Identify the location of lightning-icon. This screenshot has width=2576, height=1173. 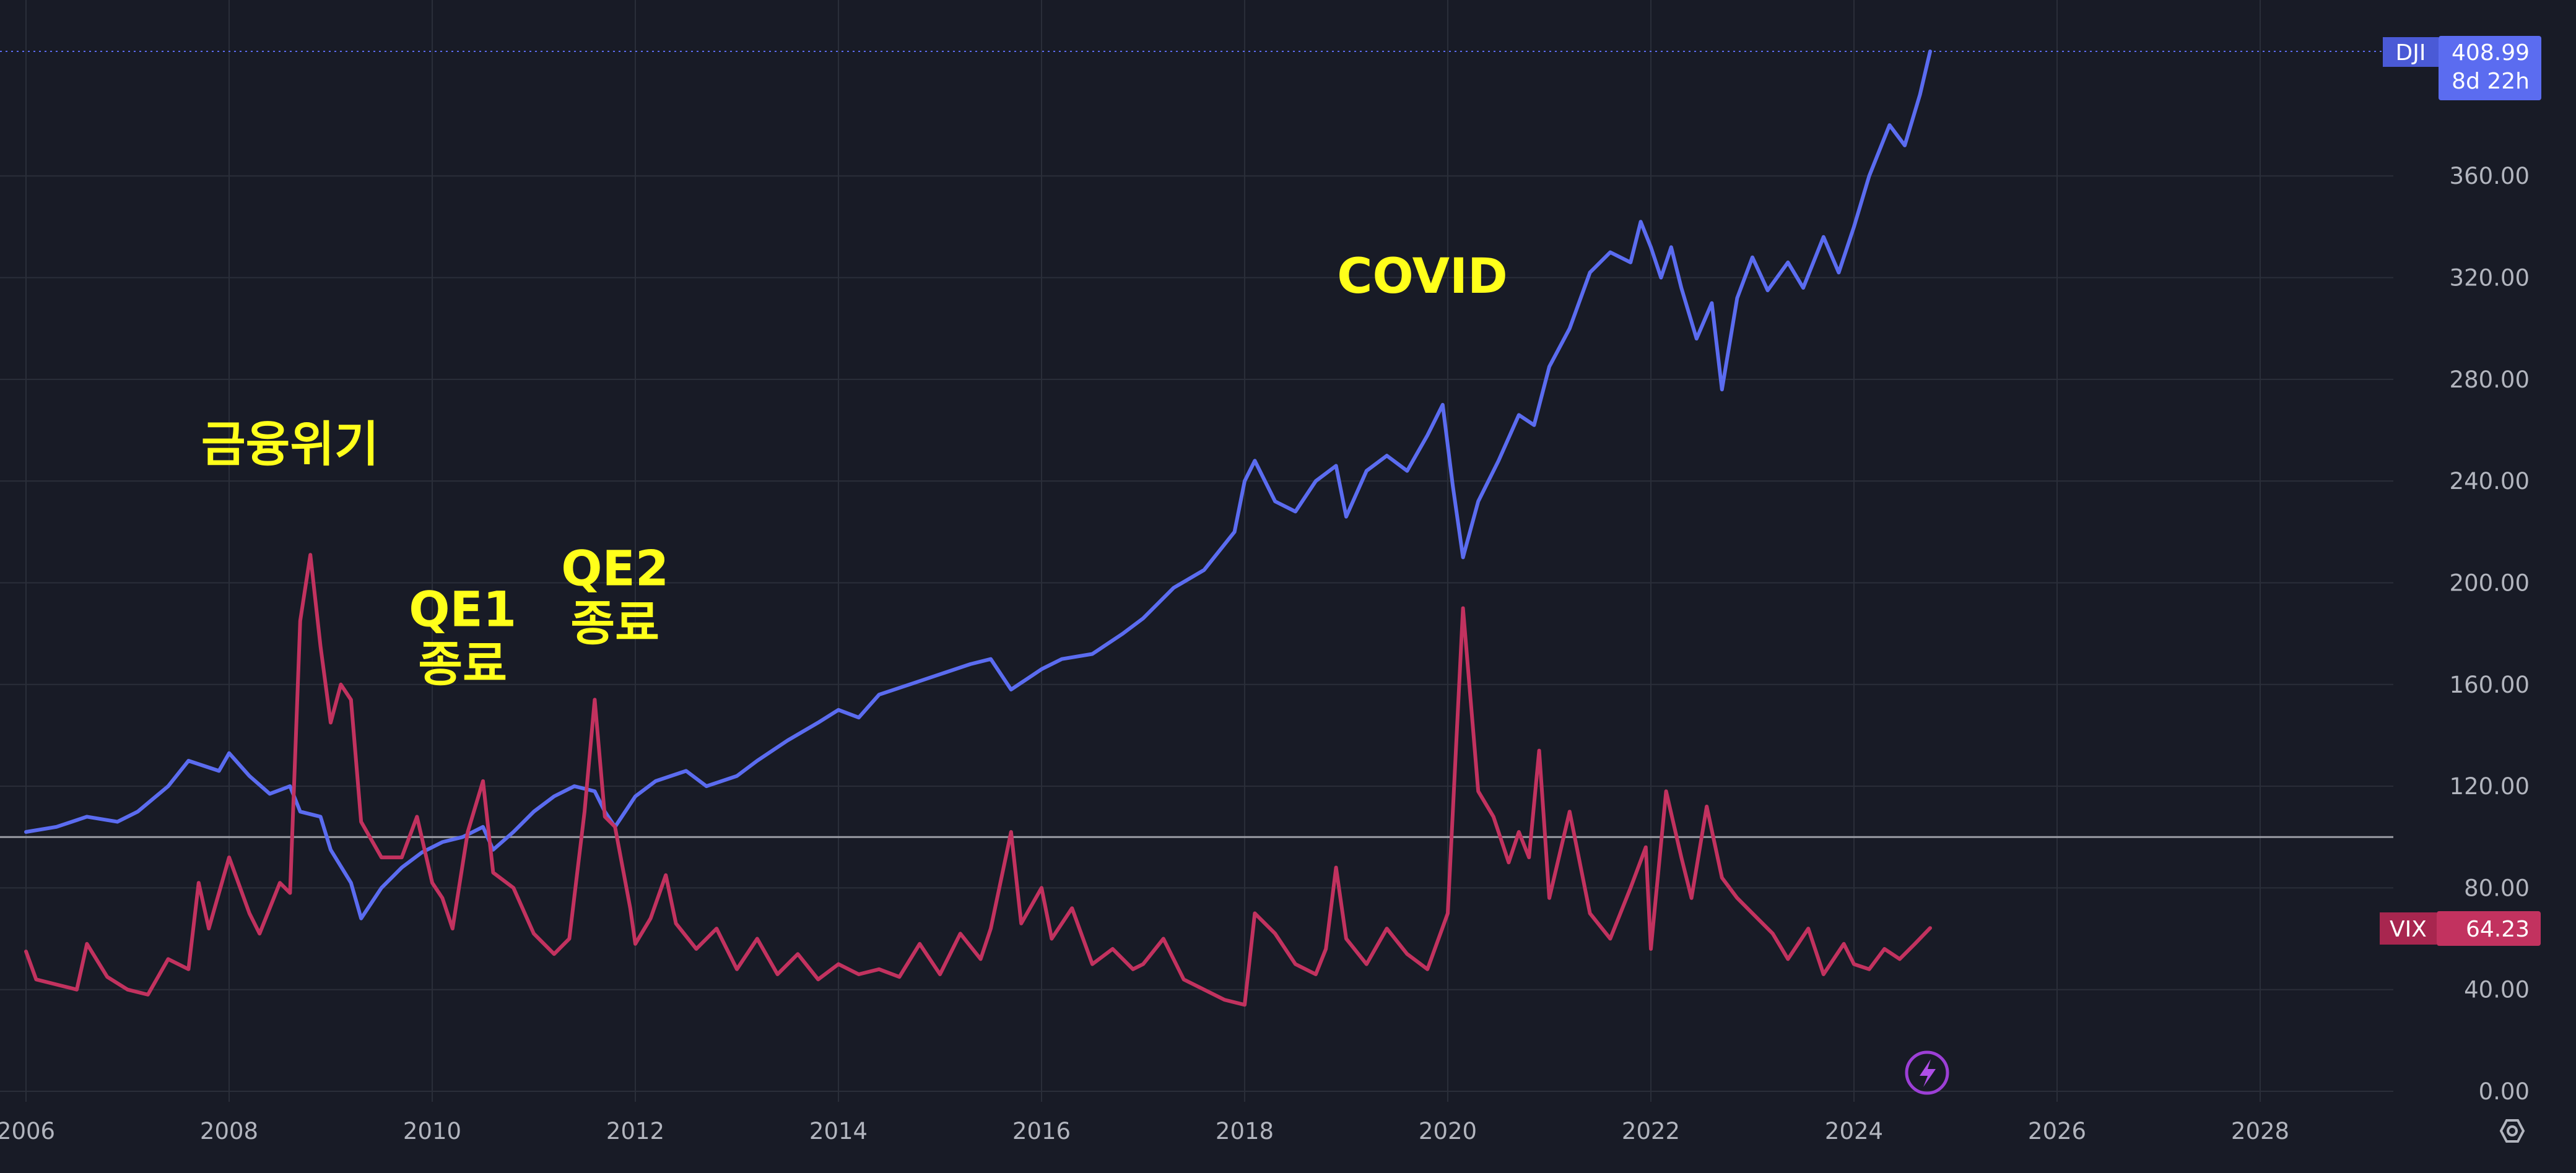
(1927, 1072).